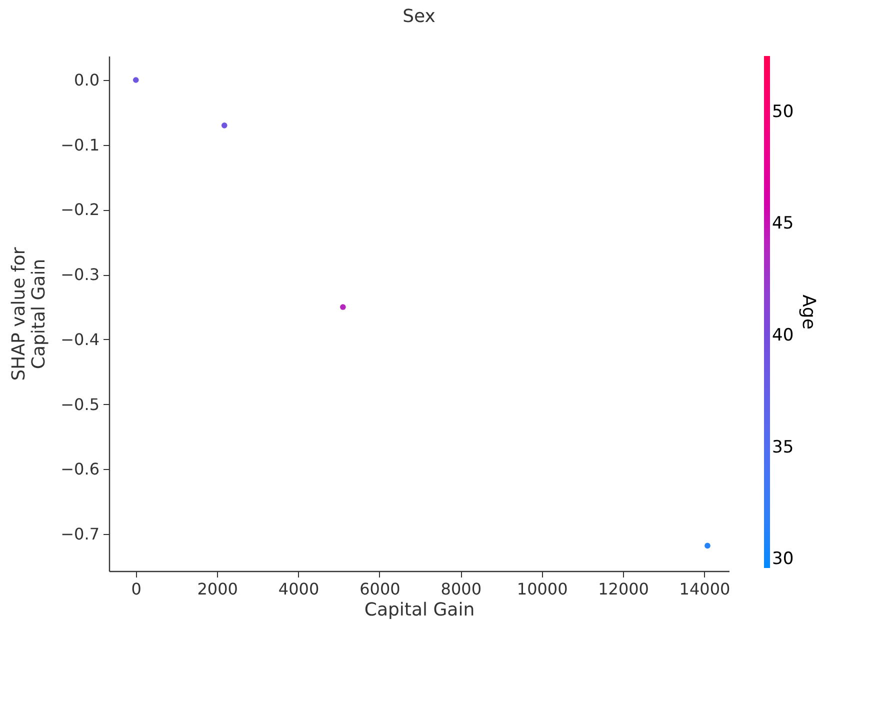  What do you see at coordinates (783, 335) in the screenshot?
I see `color-bar-label: 40` at bounding box center [783, 335].